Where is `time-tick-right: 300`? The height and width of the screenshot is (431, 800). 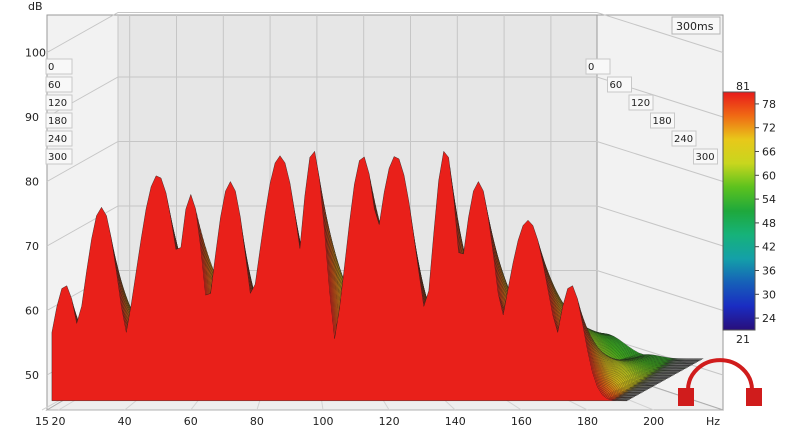
time-tick-right: 300 is located at coordinates (705, 157).